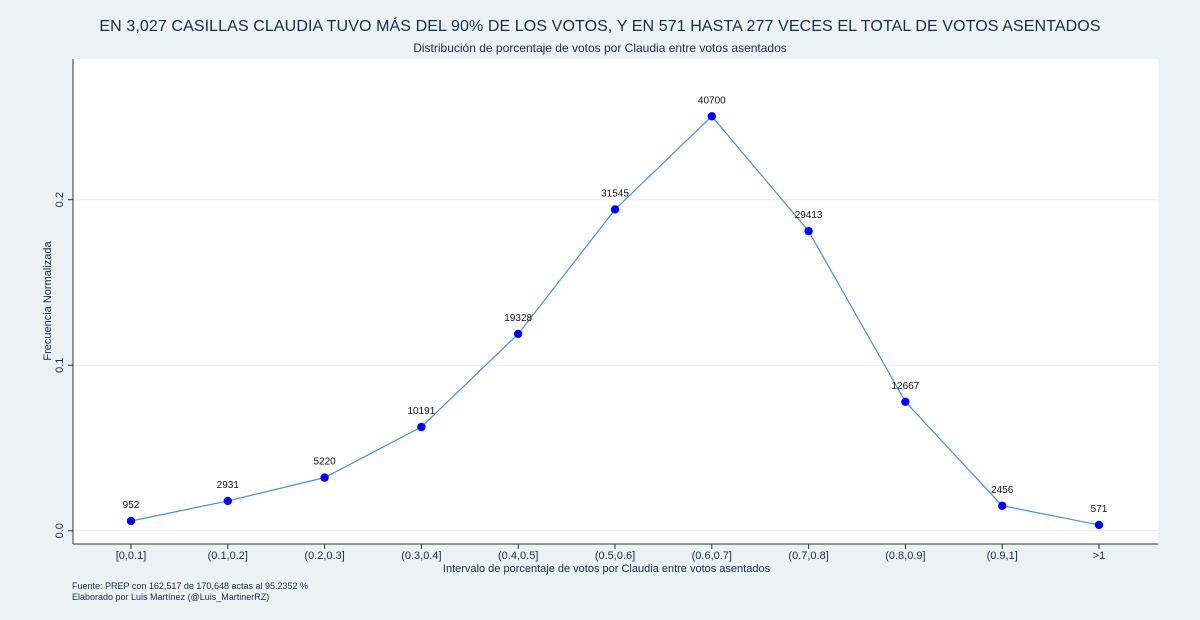 Image resolution: width=1200 pixels, height=620 pixels. What do you see at coordinates (808, 556) in the screenshot?
I see `x-tick-label: (0.7,0.8]` at bounding box center [808, 556].